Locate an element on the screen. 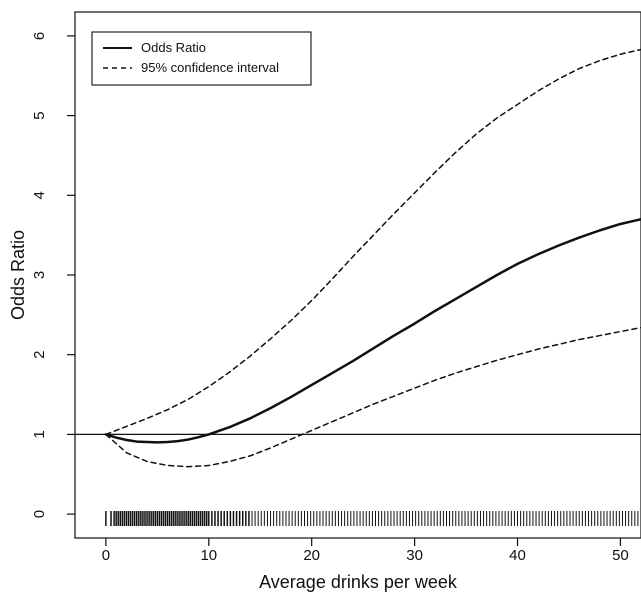 The height and width of the screenshot is (592, 641). legend-box is located at coordinates (201, 58).